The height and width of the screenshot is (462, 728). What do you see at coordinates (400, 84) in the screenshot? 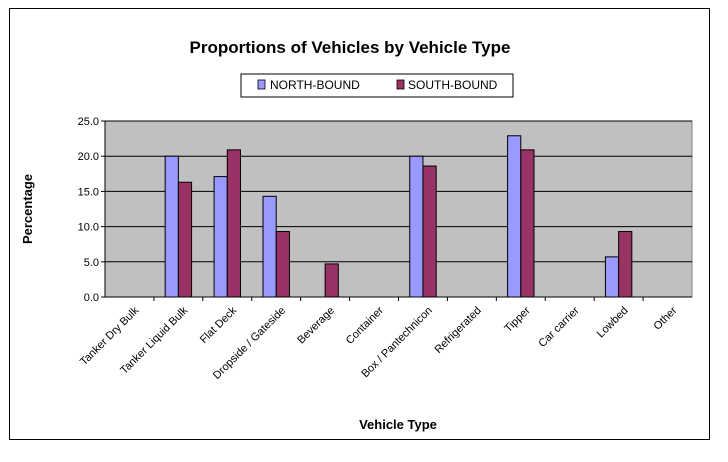
I see `legend-swatch-south-bound` at bounding box center [400, 84].